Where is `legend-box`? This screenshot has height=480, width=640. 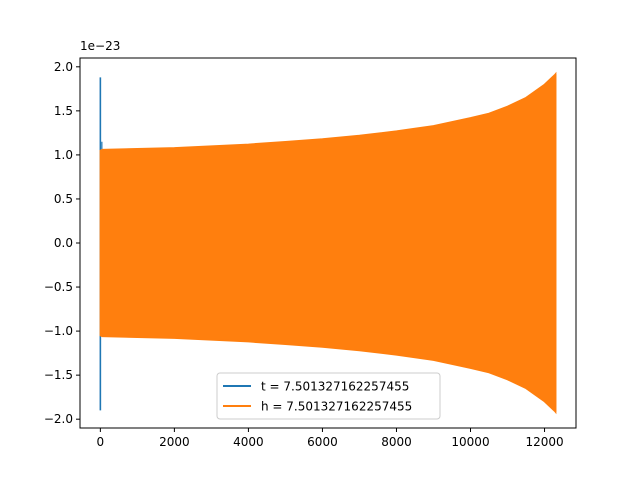
legend-box is located at coordinates (328, 396).